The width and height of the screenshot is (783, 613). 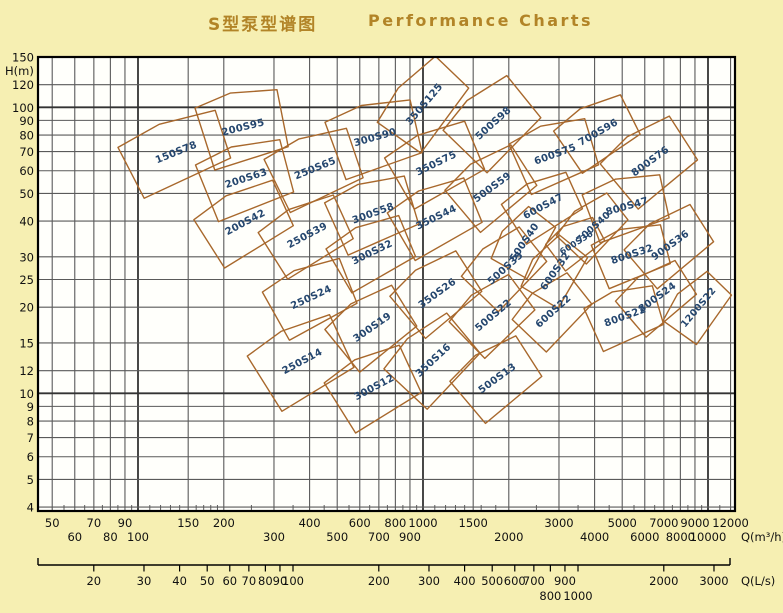 I want to click on x-tick-label: 70, so click(x=94, y=523).